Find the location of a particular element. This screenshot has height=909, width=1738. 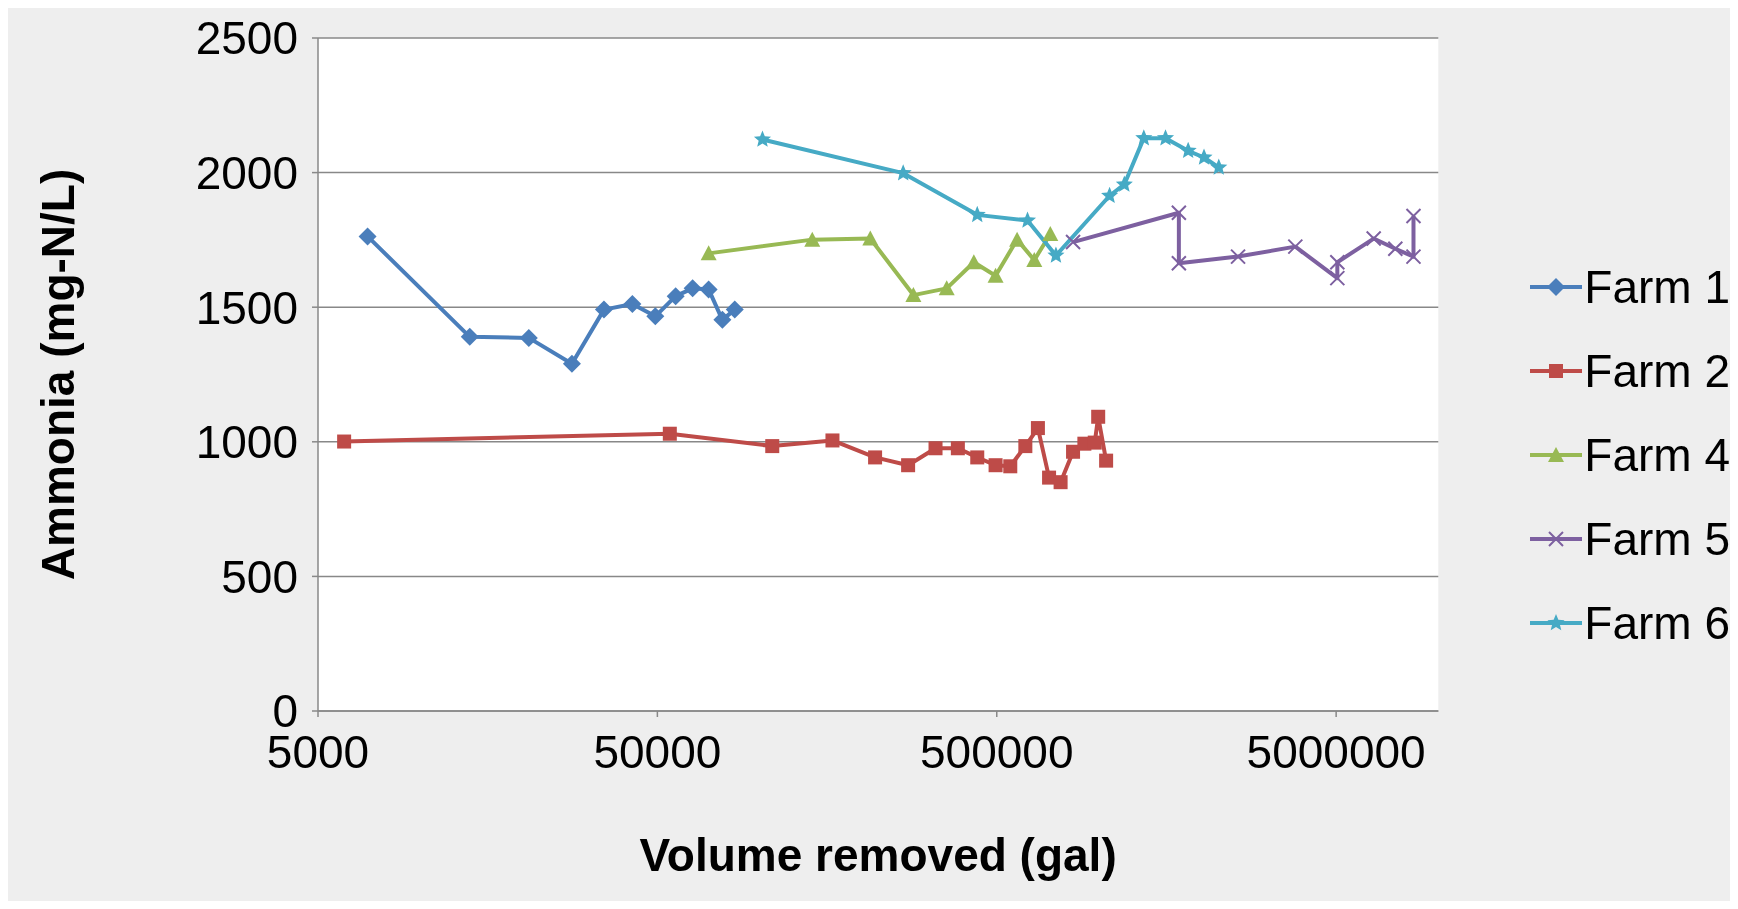

legend-label: Farm 2 is located at coordinates (1657, 370).